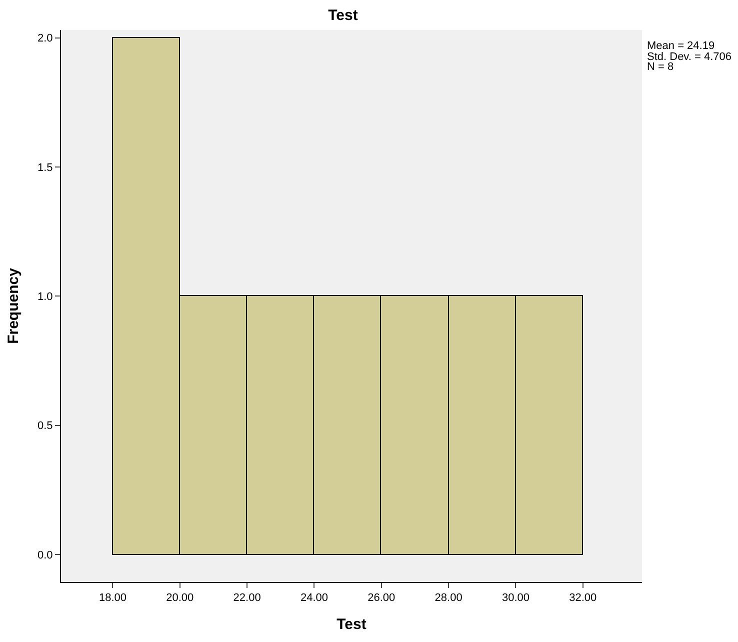  What do you see at coordinates (681, 46) in the screenshot?
I see `text: Mean = 24.19` at bounding box center [681, 46].